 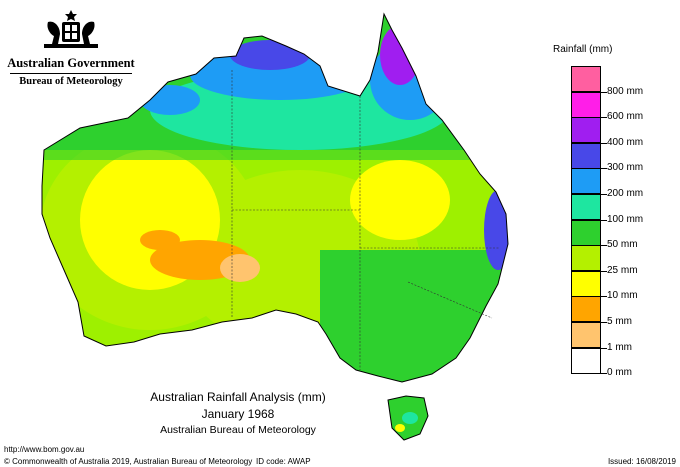 What do you see at coordinates (71, 81) in the screenshot?
I see `bureau-title: Bureau of Meteorology` at bounding box center [71, 81].